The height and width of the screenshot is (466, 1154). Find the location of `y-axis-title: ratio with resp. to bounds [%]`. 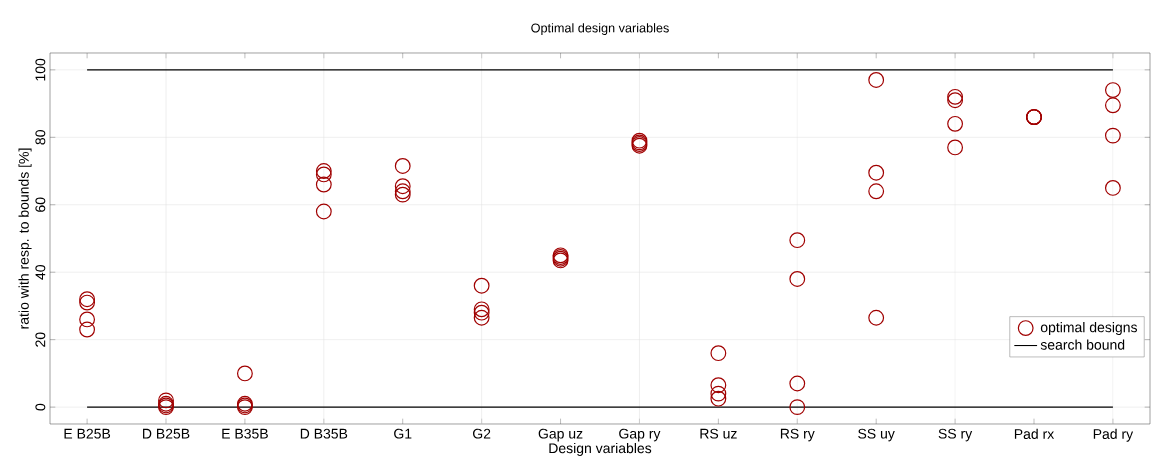

y-axis-title: ratio with resp. to bounds [%] is located at coordinates (25, 238).